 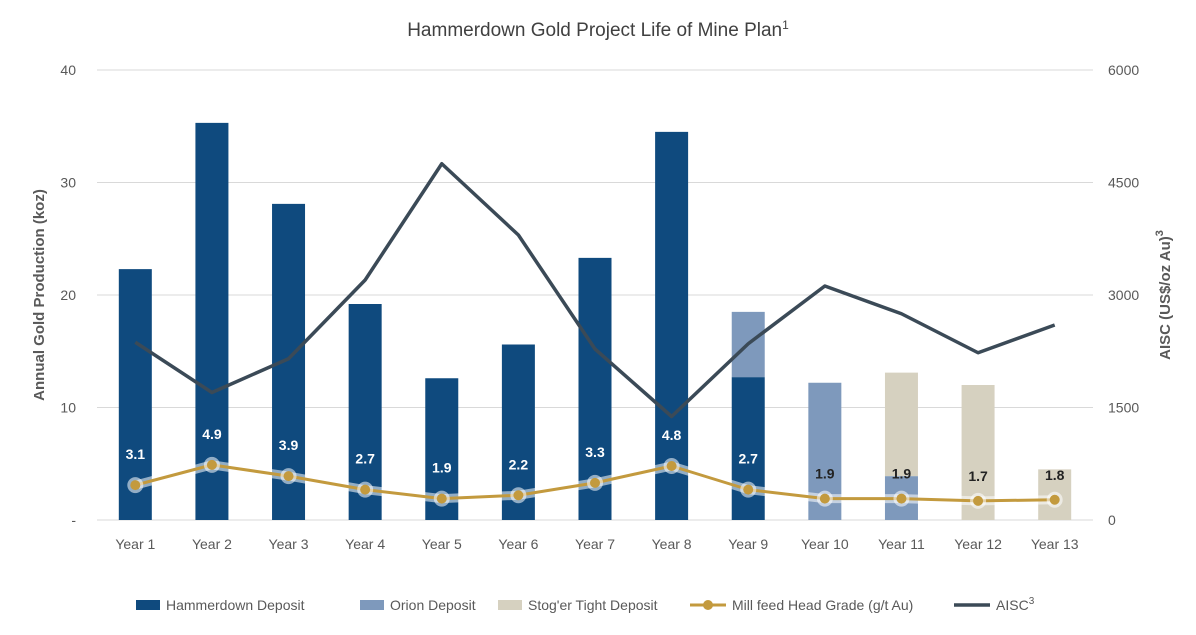 I want to click on y2-tick-label: 3000, so click(x=1123, y=295).